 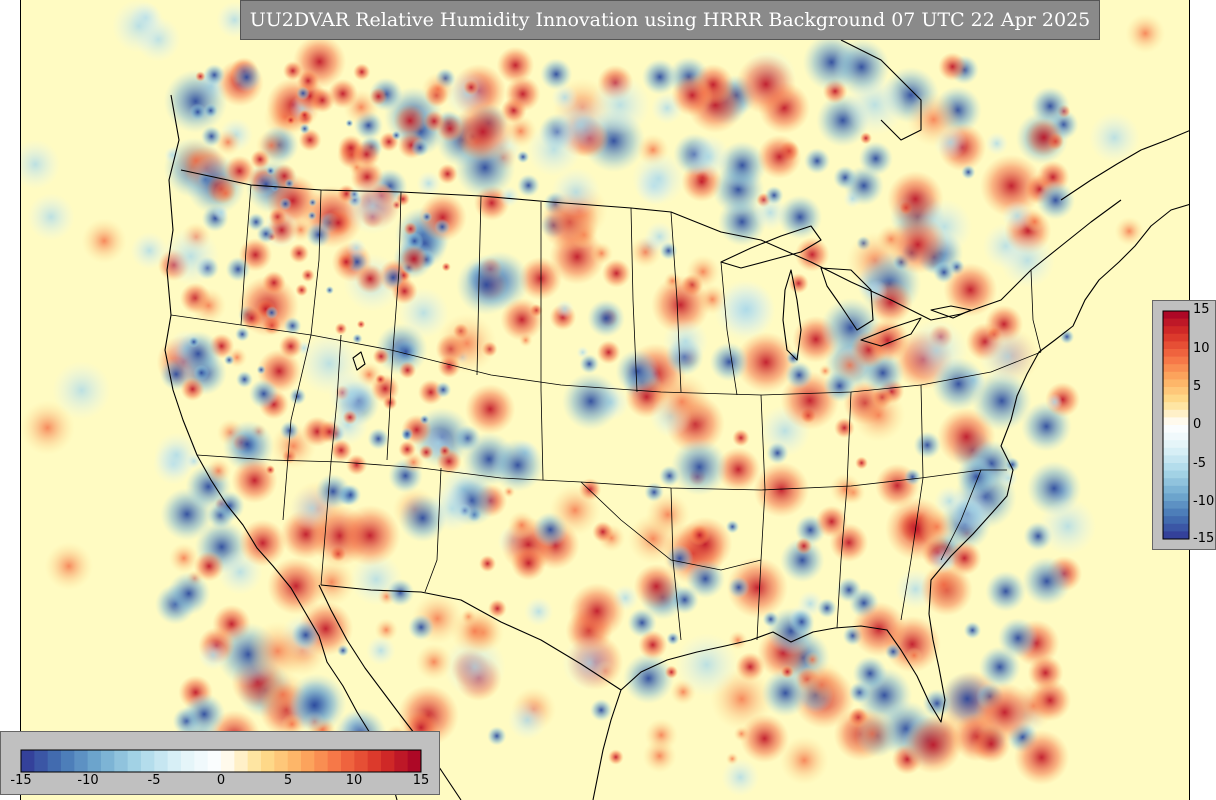 I want to click on colorbar-horizontal-scale, so click(x=221, y=761).